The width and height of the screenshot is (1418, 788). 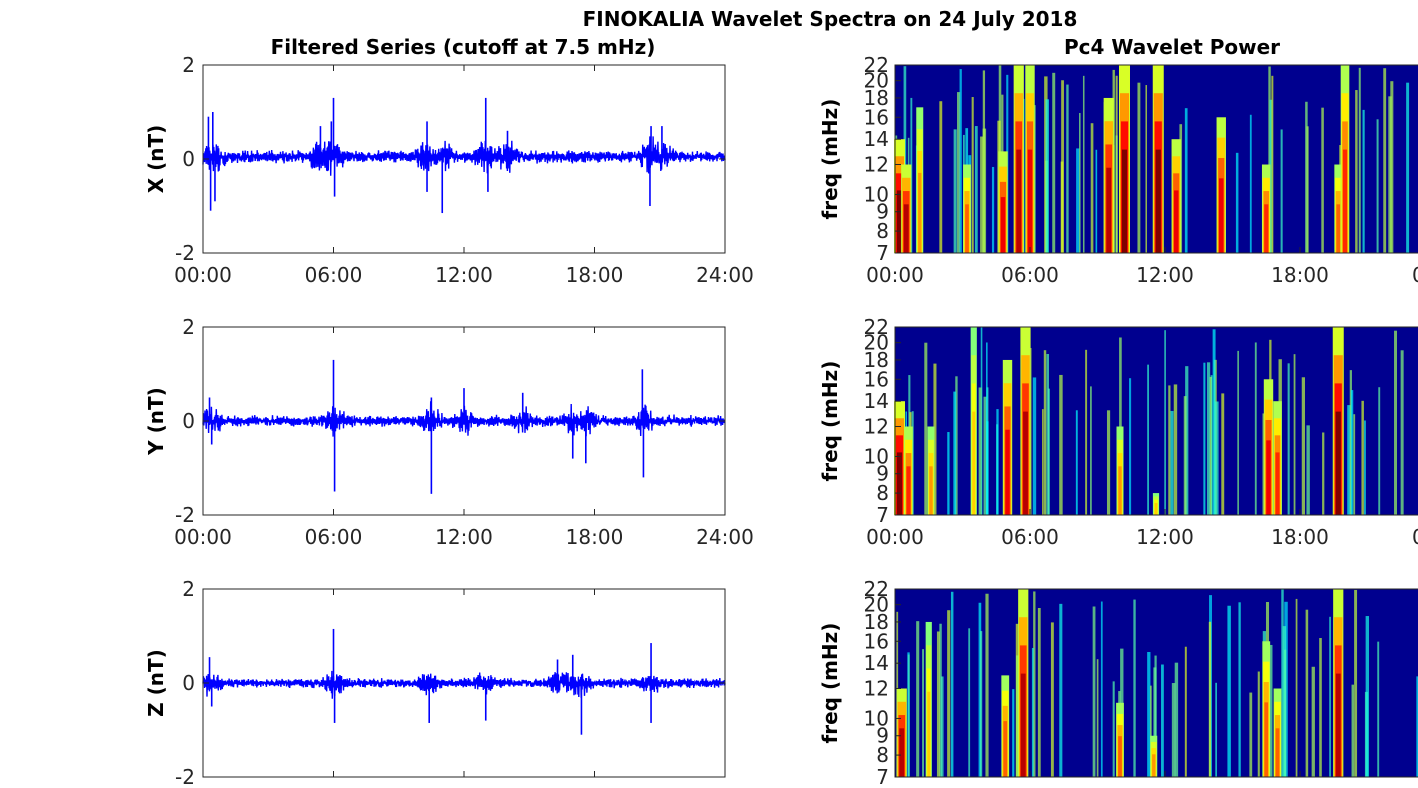 What do you see at coordinates (830, 159) in the screenshot?
I see `y-axis-label: freq (mHz)` at bounding box center [830, 159].